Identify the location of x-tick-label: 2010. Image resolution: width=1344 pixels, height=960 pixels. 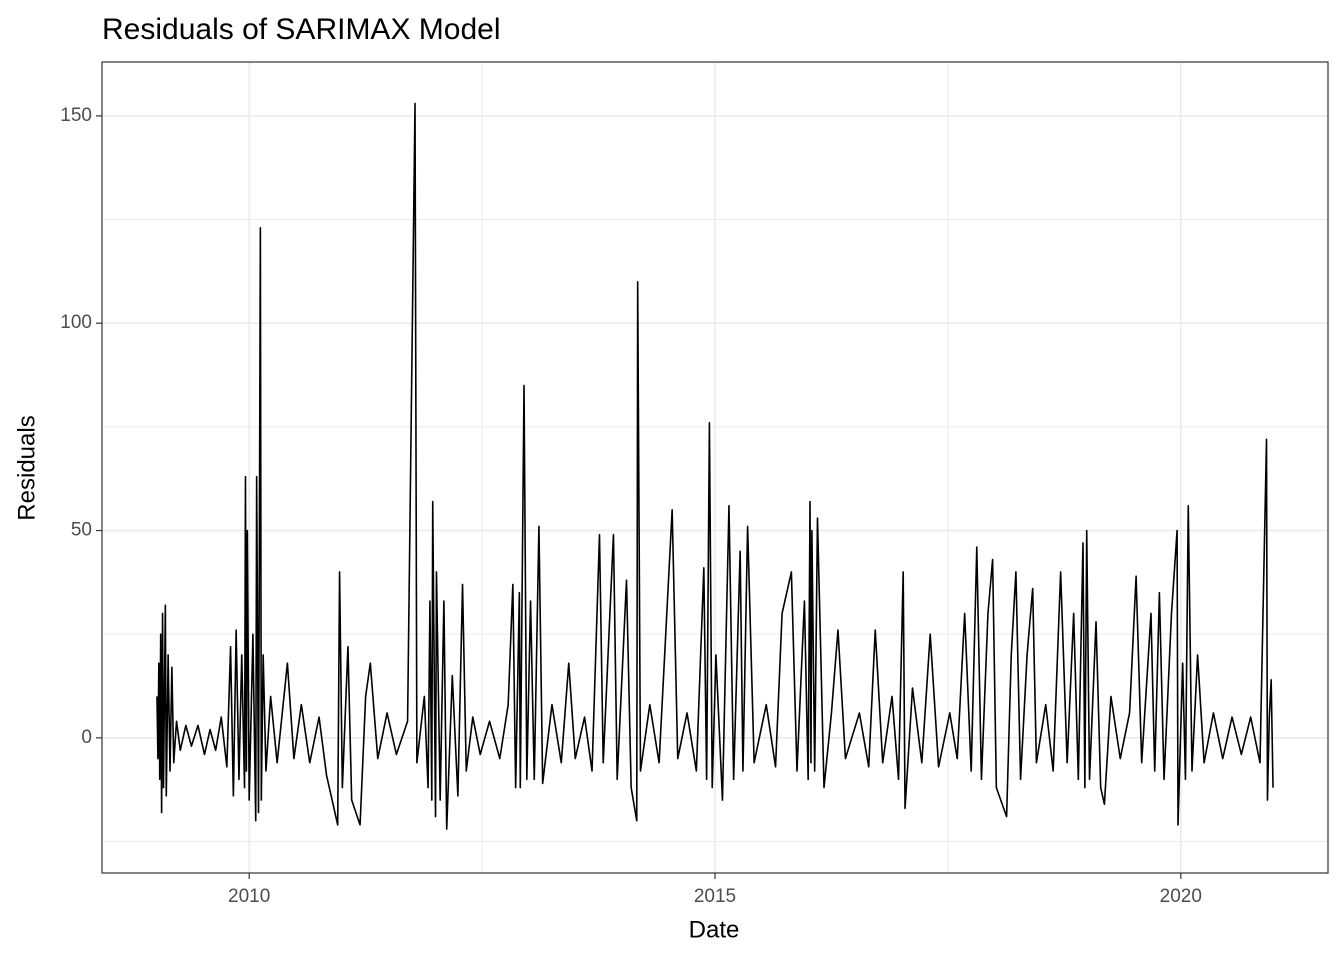
(249, 896).